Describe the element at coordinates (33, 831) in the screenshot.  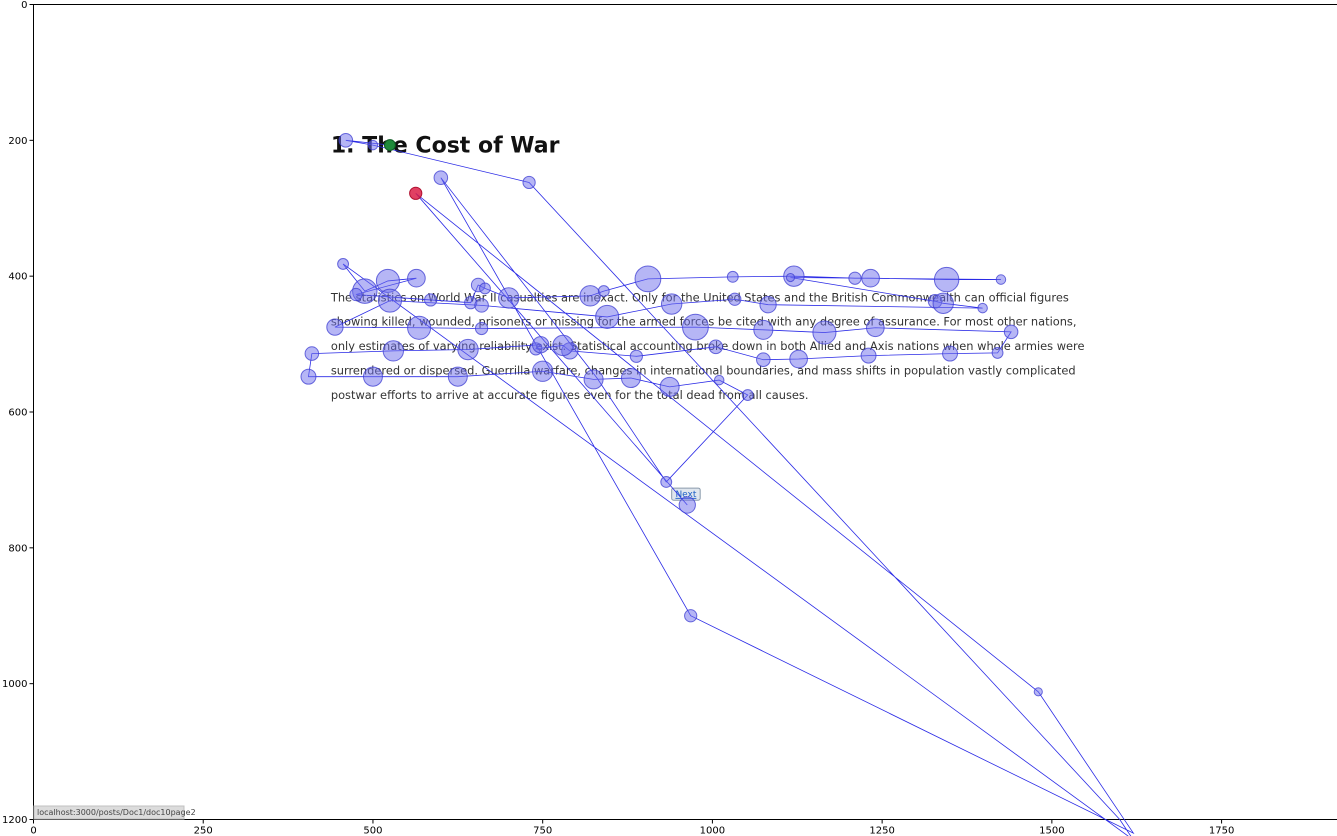
I see `x-tick-label: 0` at that location.